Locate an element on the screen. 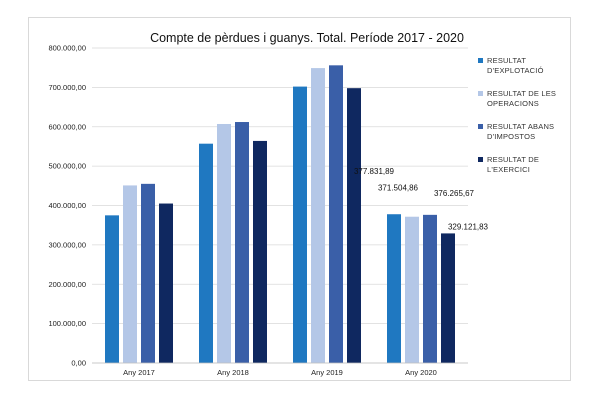  y-tick-label: 500.000,00 is located at coordinates (67, 166).